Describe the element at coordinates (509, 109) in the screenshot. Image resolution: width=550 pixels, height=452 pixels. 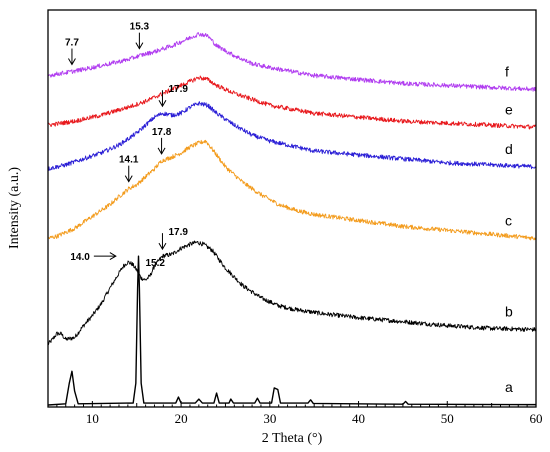
I see `curve-label-e: e` at that location.